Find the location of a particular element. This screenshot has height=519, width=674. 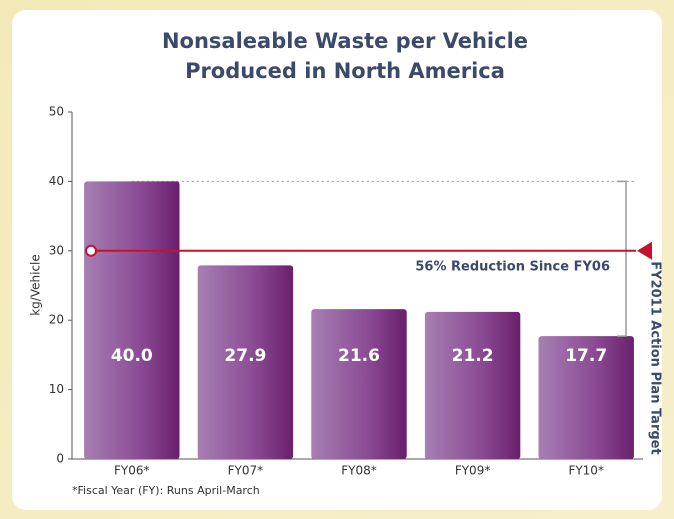

x-tick-label: FY06* is located at coordinates (132, 471).